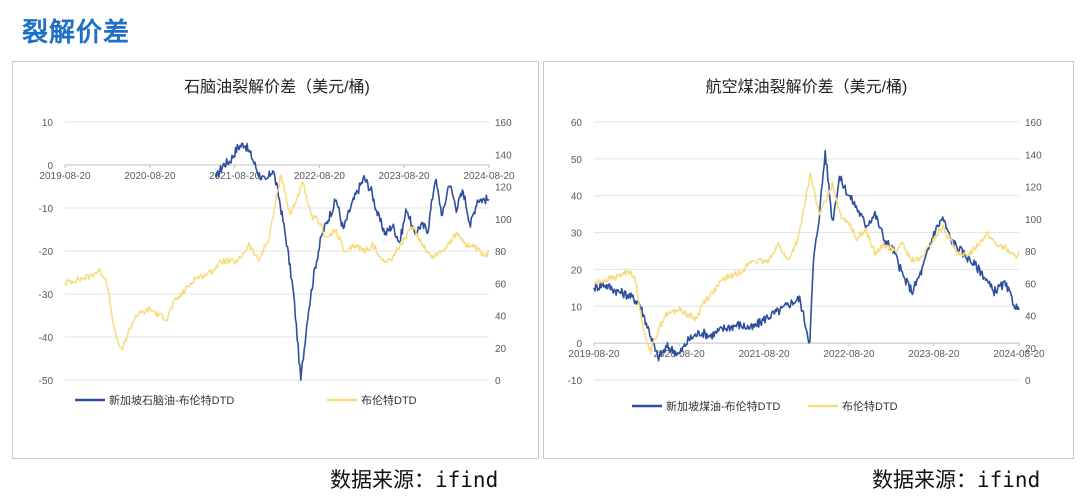  What do you see at coordinates (577, 234) in the screenshot?
I see `y-left-tick-label: 30` at bounding box center [577, 234].